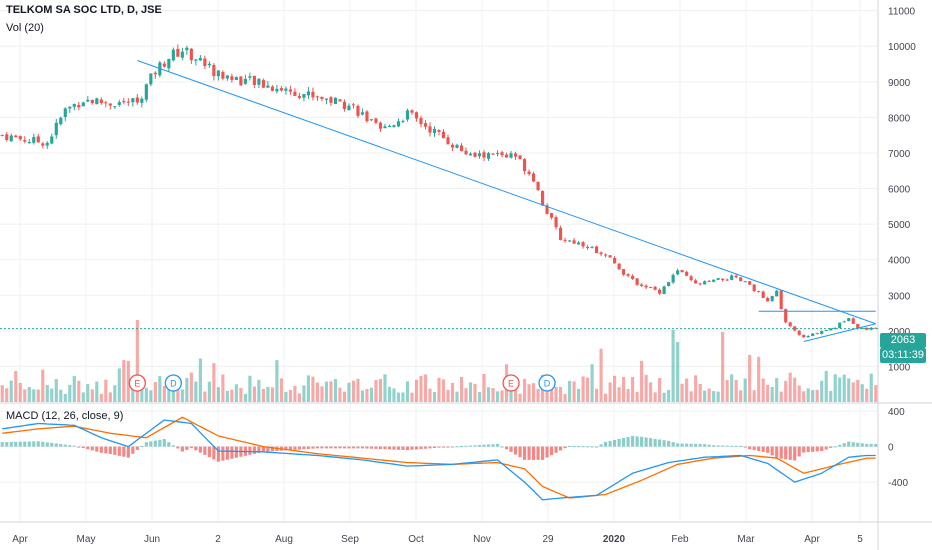  I want to click on time-tick-label: 5, so click(860, 539).